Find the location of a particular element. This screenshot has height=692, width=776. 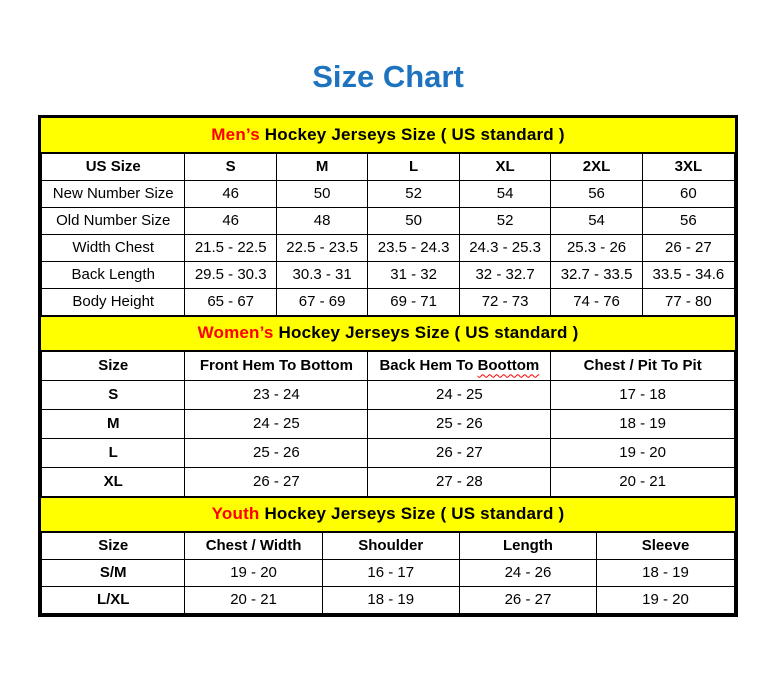

column-header: Front Hem To Bottom is located at coordinates (276, 365).